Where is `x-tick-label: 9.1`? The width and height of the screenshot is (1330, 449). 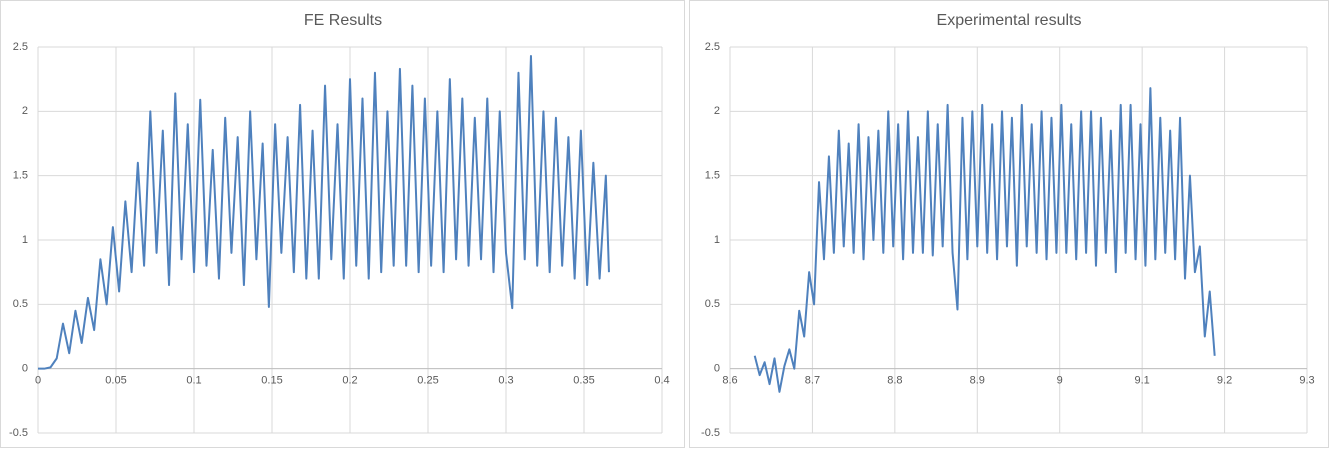 x-tick-label: 9.1 is located at coordinates (1141, 381).